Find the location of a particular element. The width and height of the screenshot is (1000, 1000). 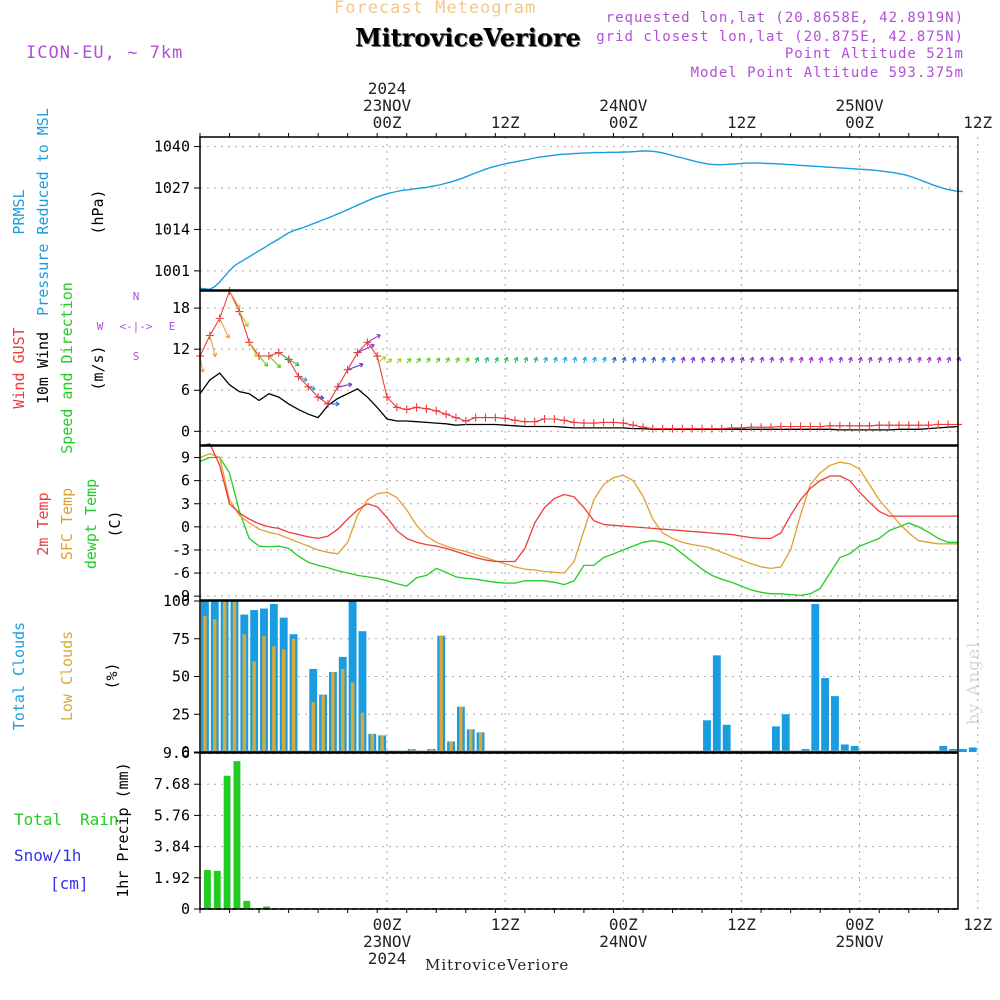

clouds-unit: (%) is located at coordinates (112, 675).